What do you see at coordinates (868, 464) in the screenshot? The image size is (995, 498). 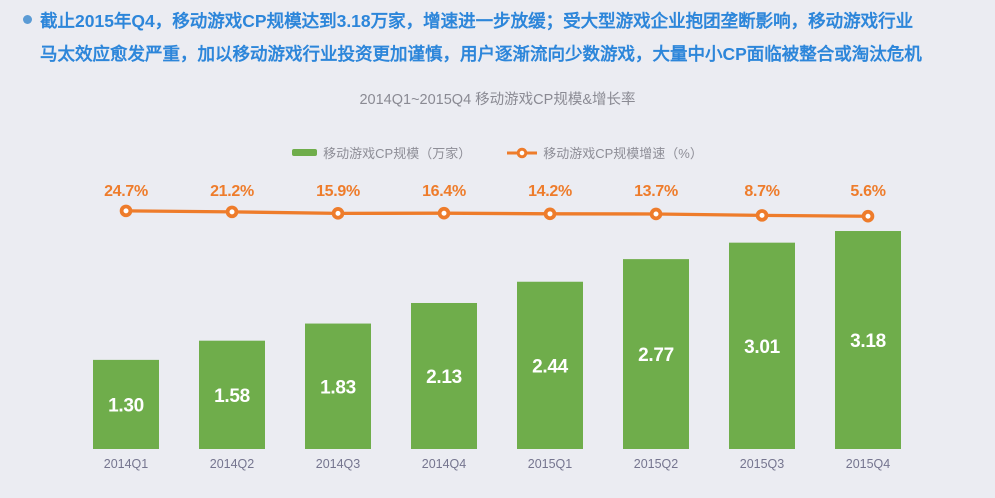 I see `x-axis-label: 2015Q4` at bounding box center [868, 464].